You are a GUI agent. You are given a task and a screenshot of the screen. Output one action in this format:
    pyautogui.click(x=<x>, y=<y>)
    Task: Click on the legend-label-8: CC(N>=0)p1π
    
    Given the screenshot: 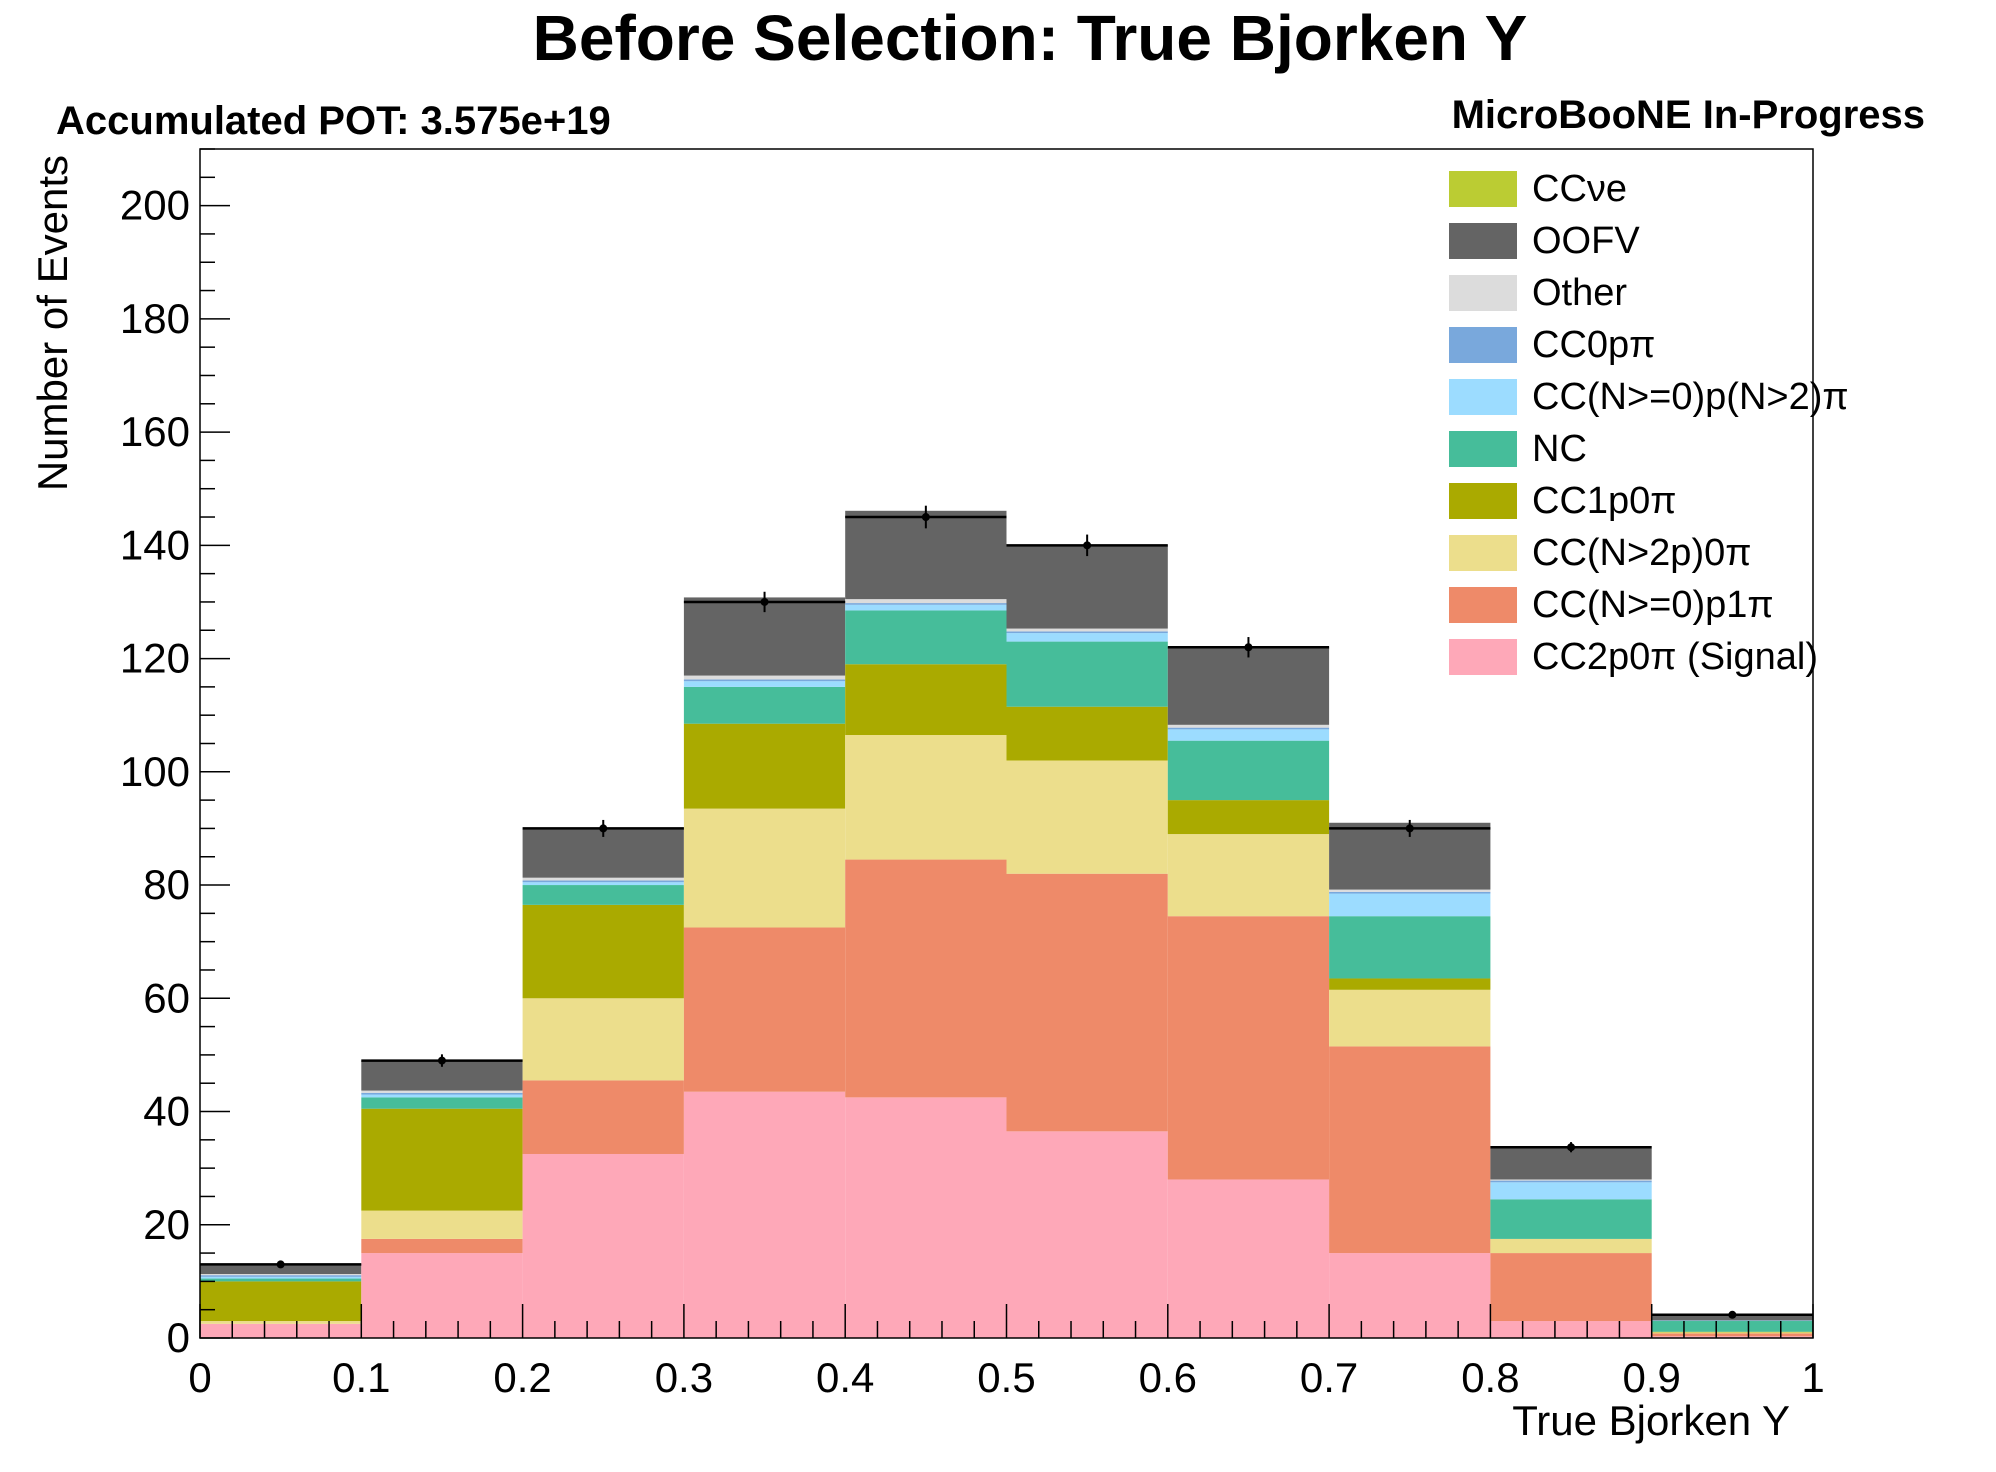 What is the action you would take?
    pyautogui.click(x=1653, y=605)
    